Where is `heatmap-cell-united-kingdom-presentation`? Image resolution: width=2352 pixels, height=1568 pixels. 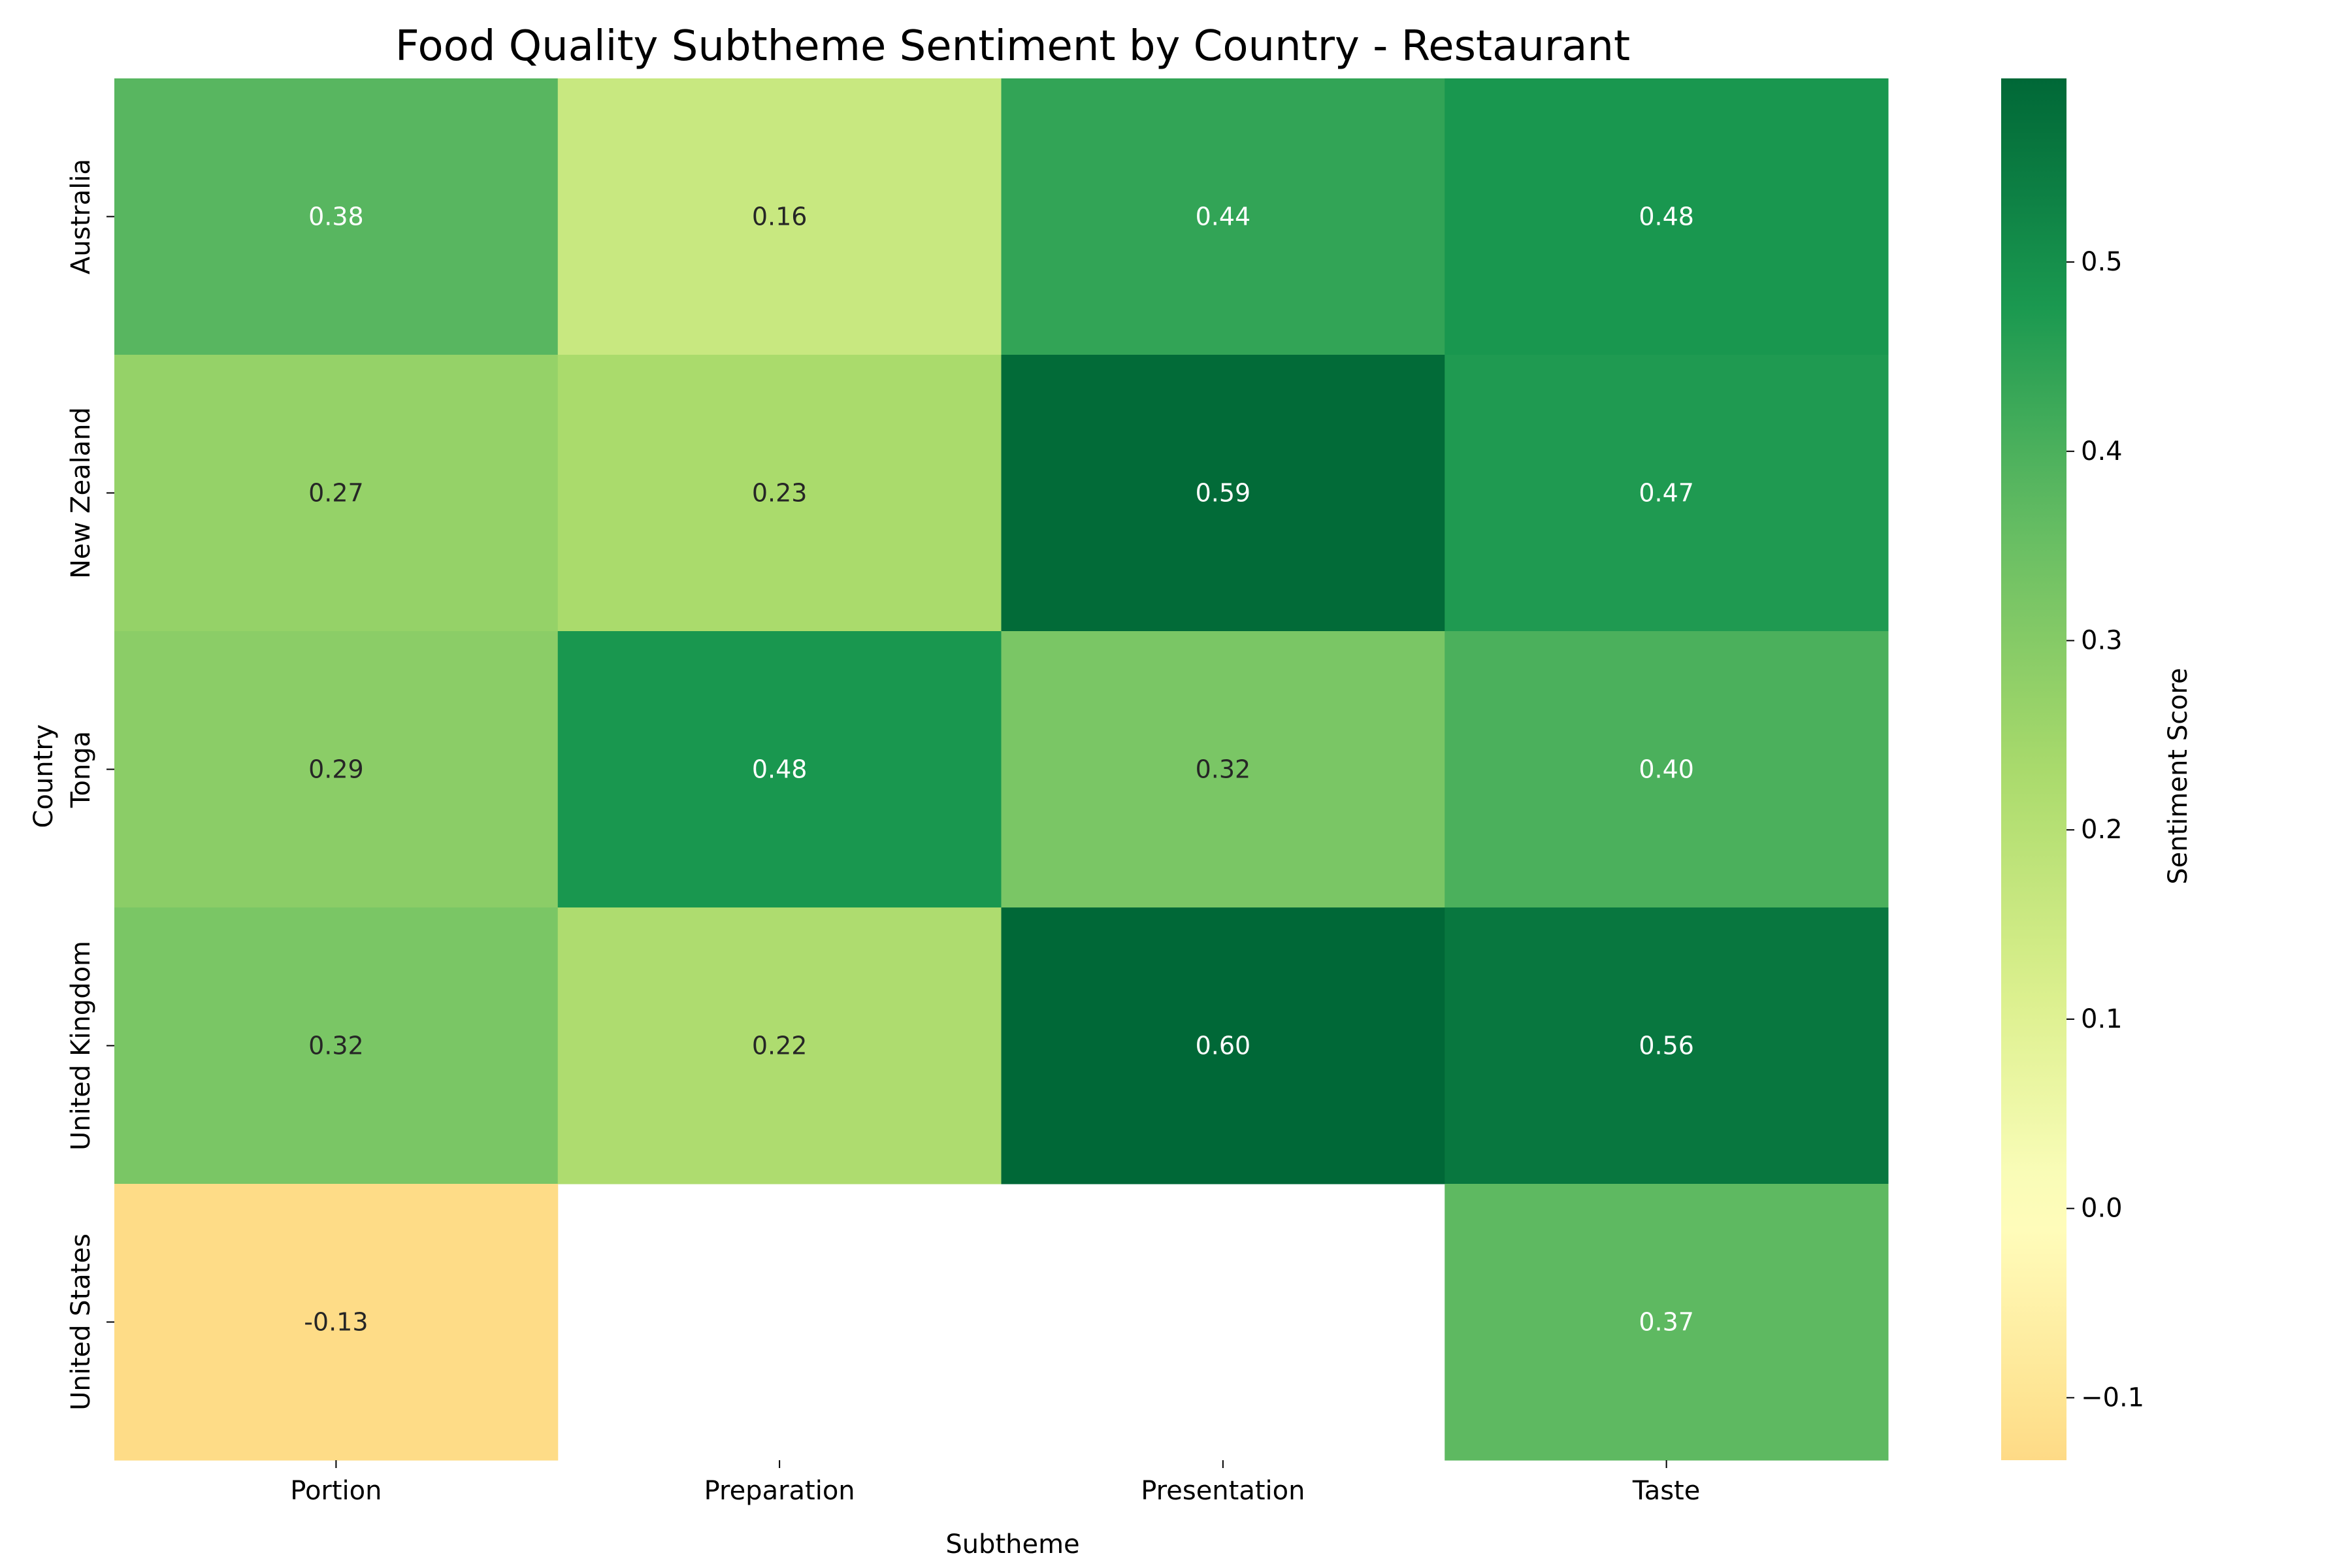 heatmap-cell-united-kingdom-presentation is located at coordinates (1223, 1045).